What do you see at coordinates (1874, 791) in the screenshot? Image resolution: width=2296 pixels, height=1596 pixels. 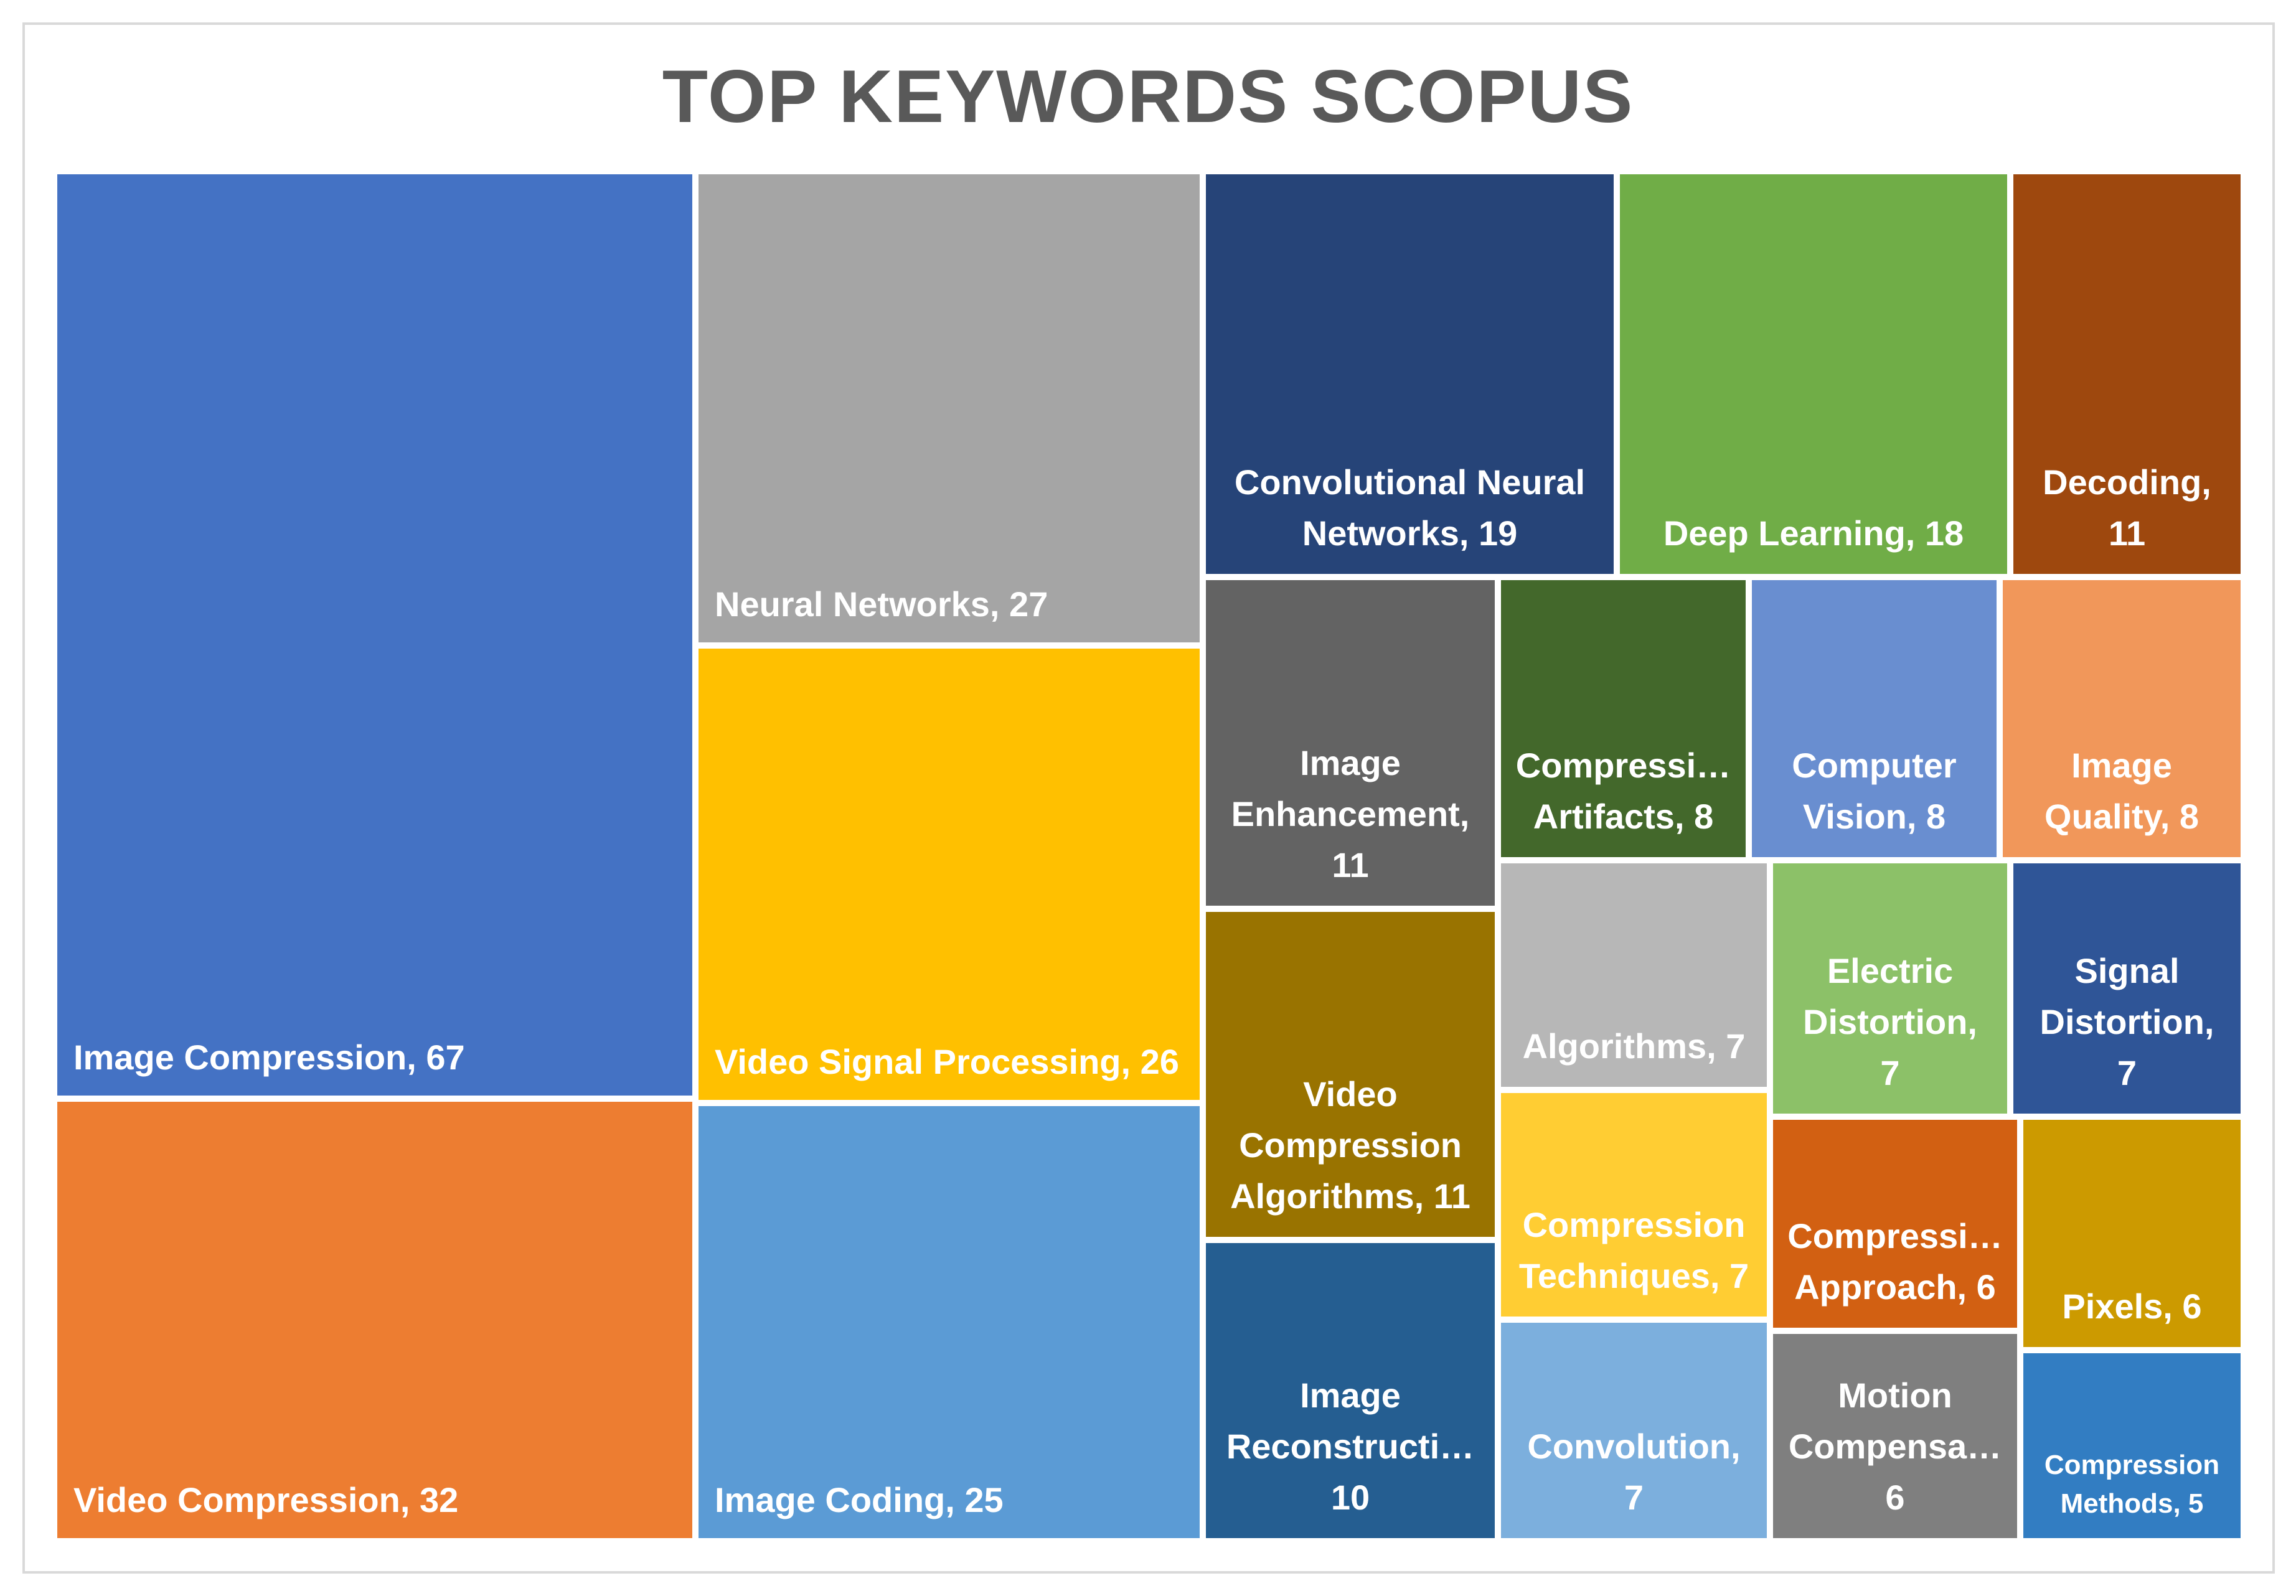 I see `treemap-tile-label: Computer Vision, 8` at bounding box center [1874, 791].